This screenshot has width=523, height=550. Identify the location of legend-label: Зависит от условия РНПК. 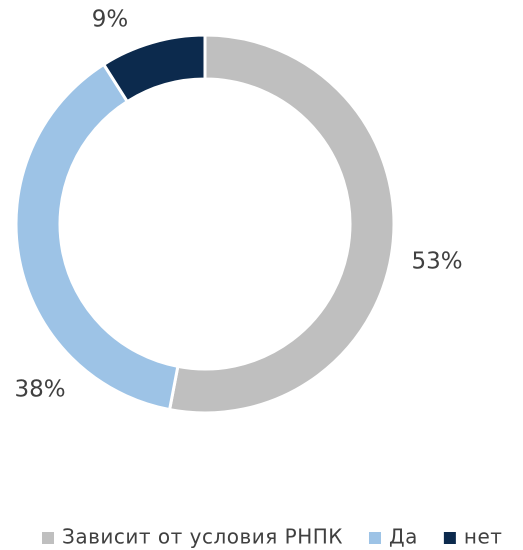
(202, 537).